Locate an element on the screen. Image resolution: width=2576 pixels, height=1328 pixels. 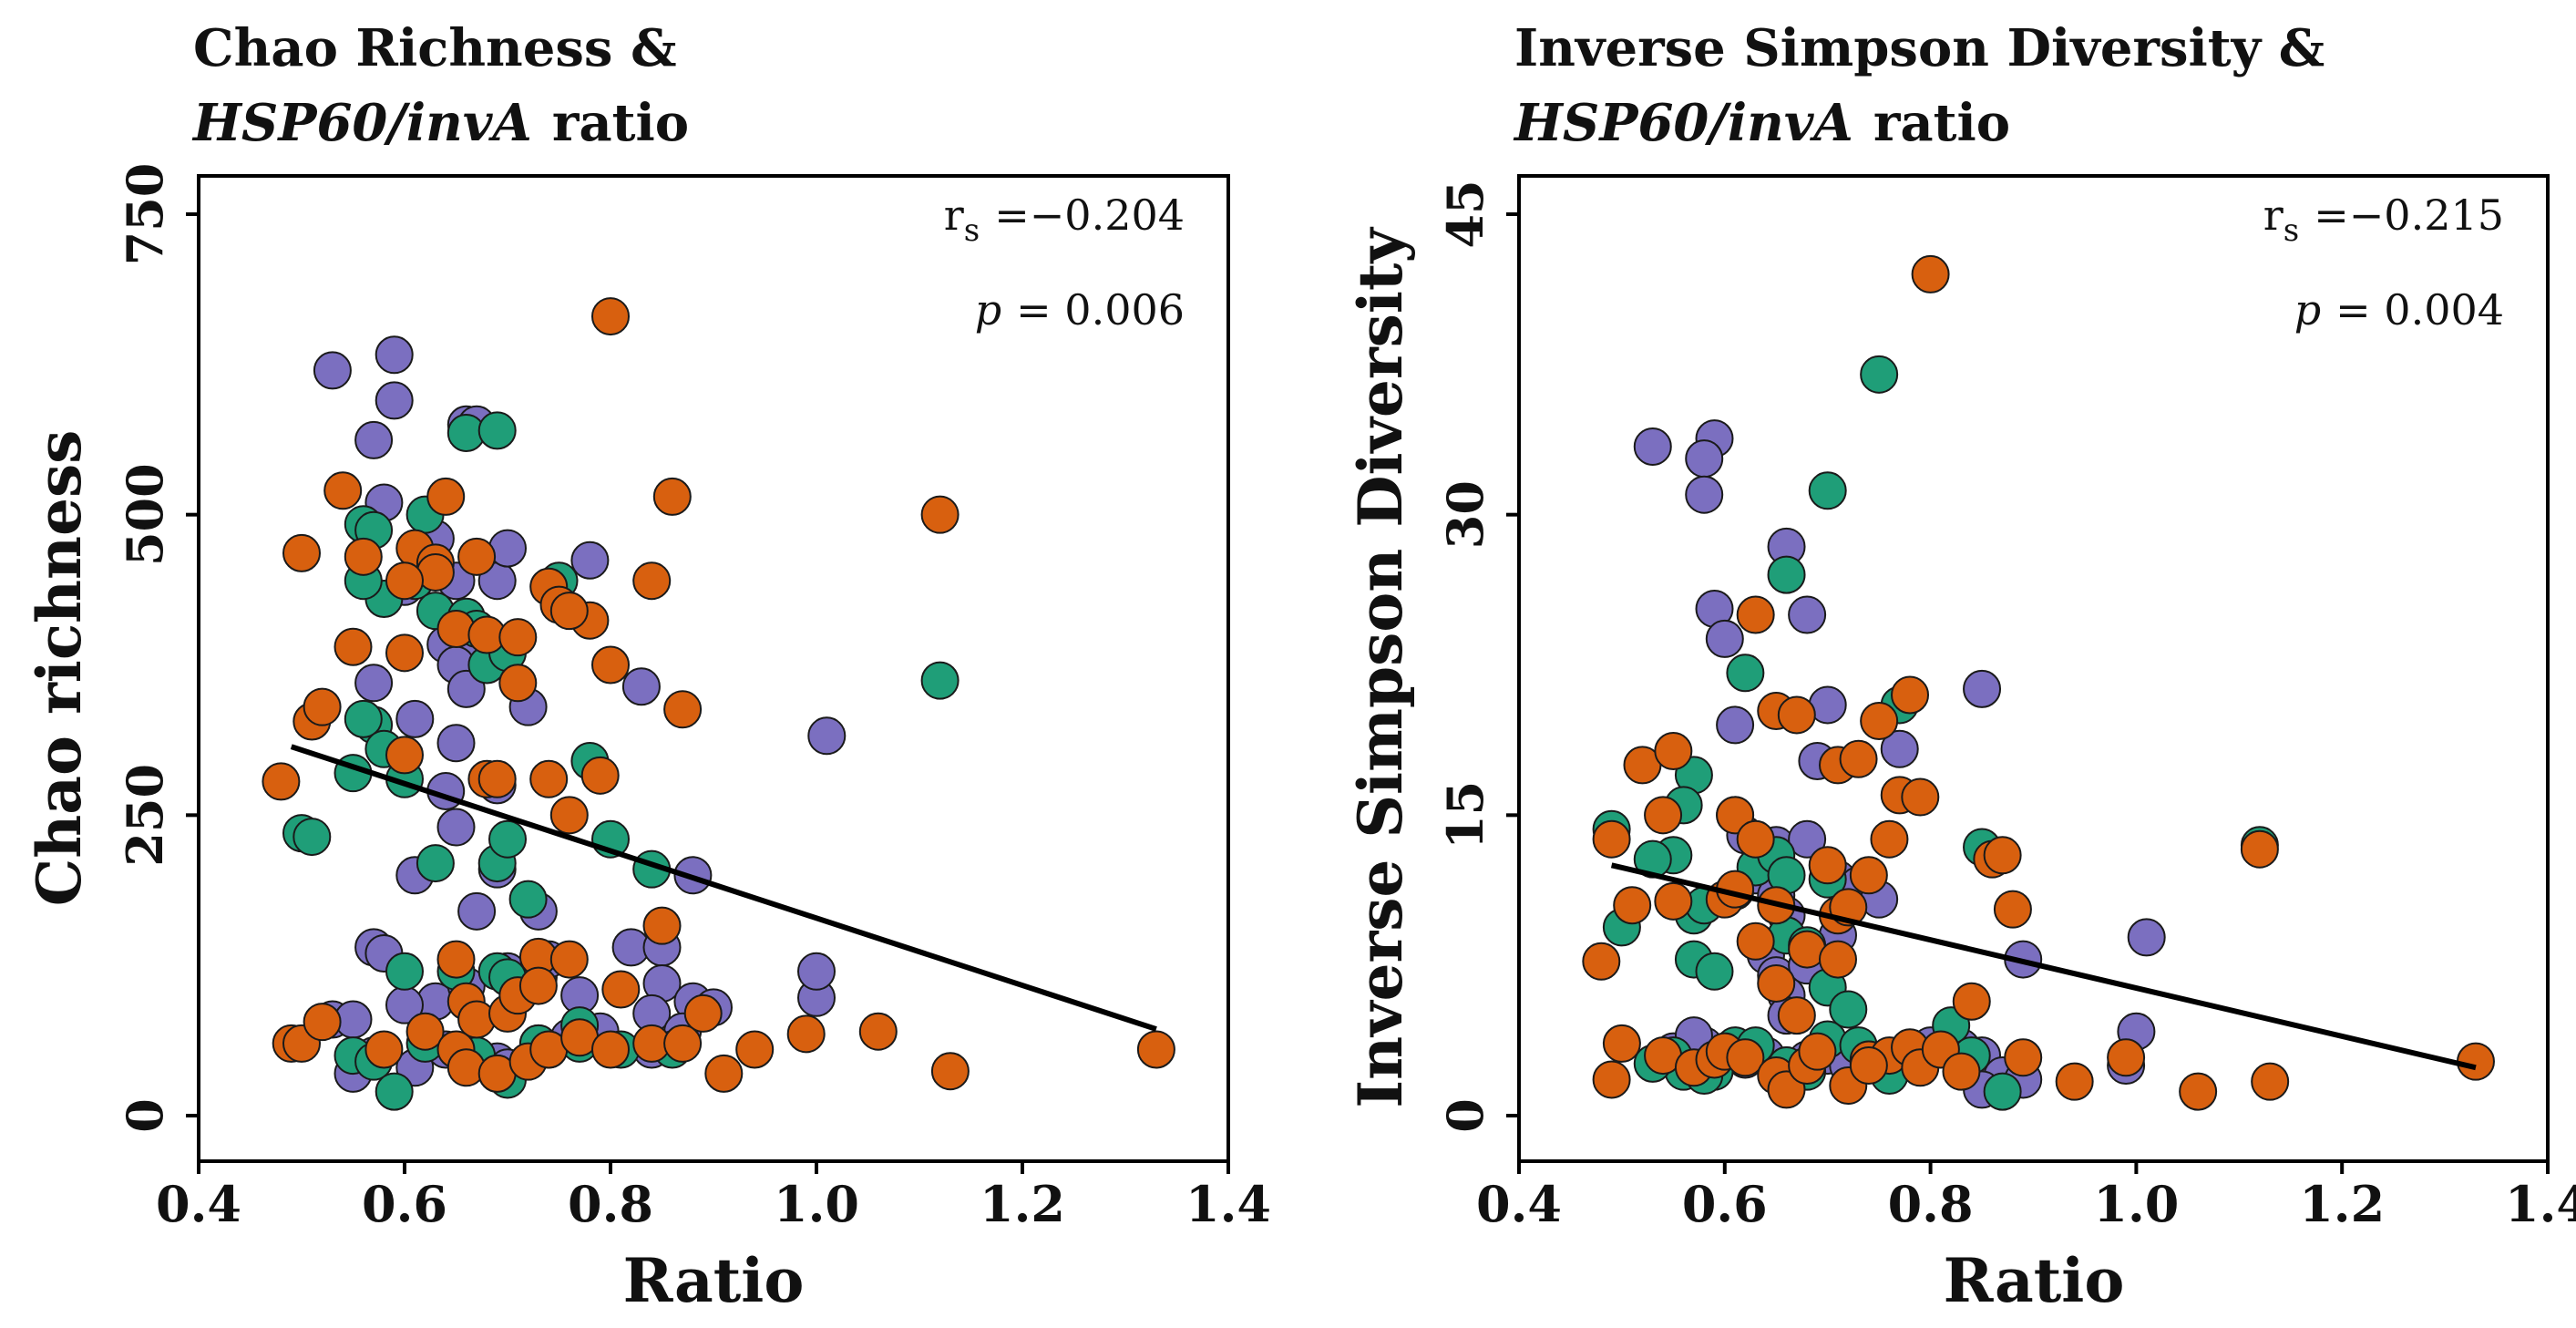
y-tick-label: 30 is located at coordinates (1465, 514).